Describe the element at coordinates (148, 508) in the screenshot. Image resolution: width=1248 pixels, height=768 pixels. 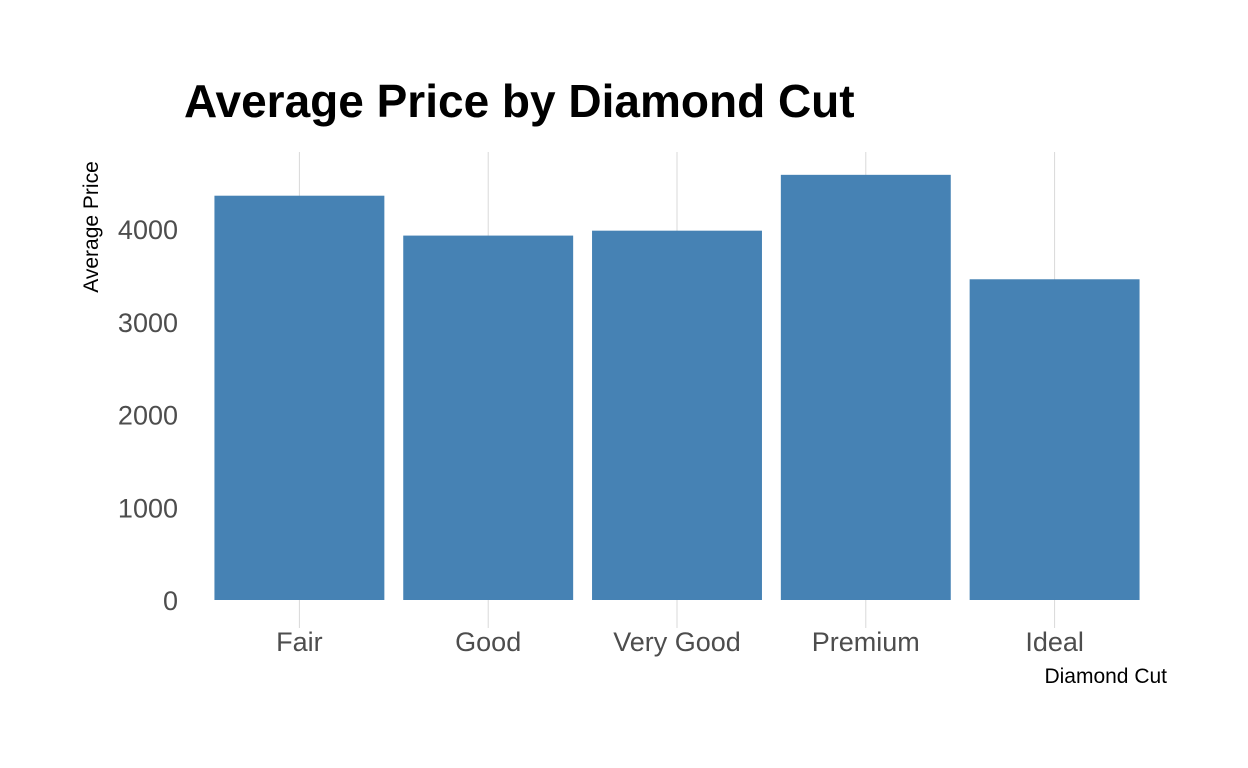
I see `y-tick-label-1000: 1000` at that location.